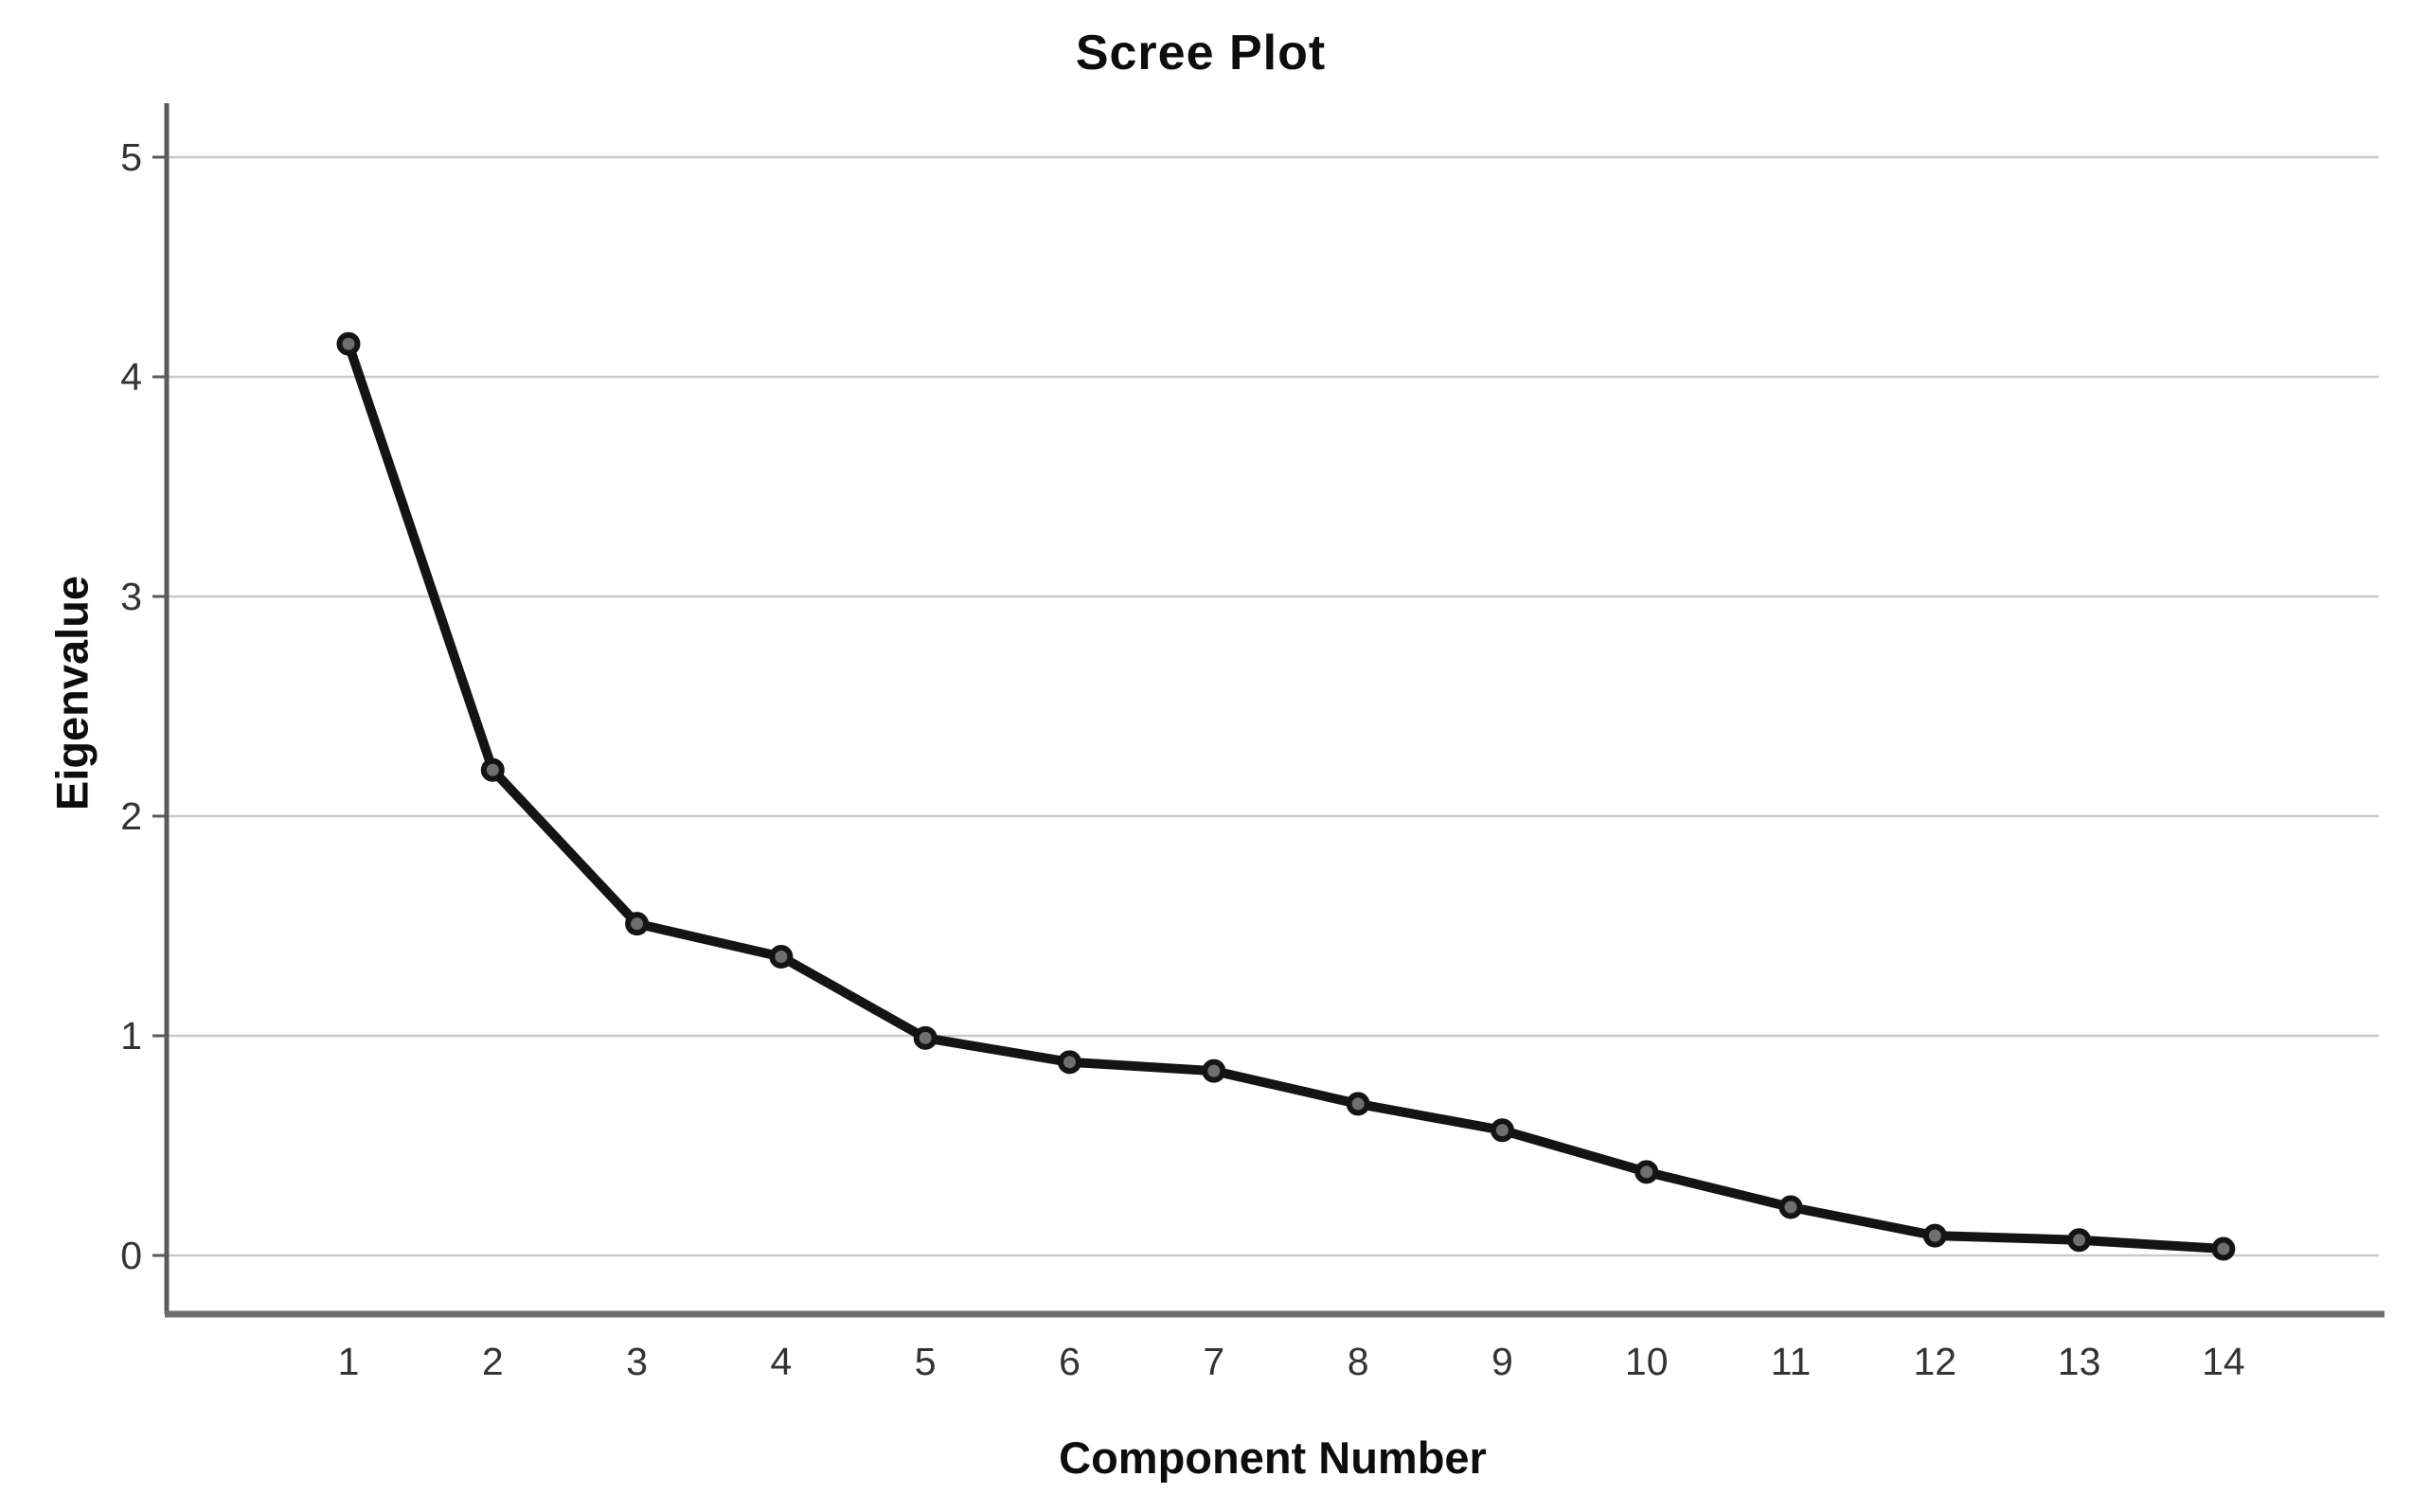 This screenshot has height=1512, width=2429. I want to click on chart-title: Scree Plot, so click(1201, 53).